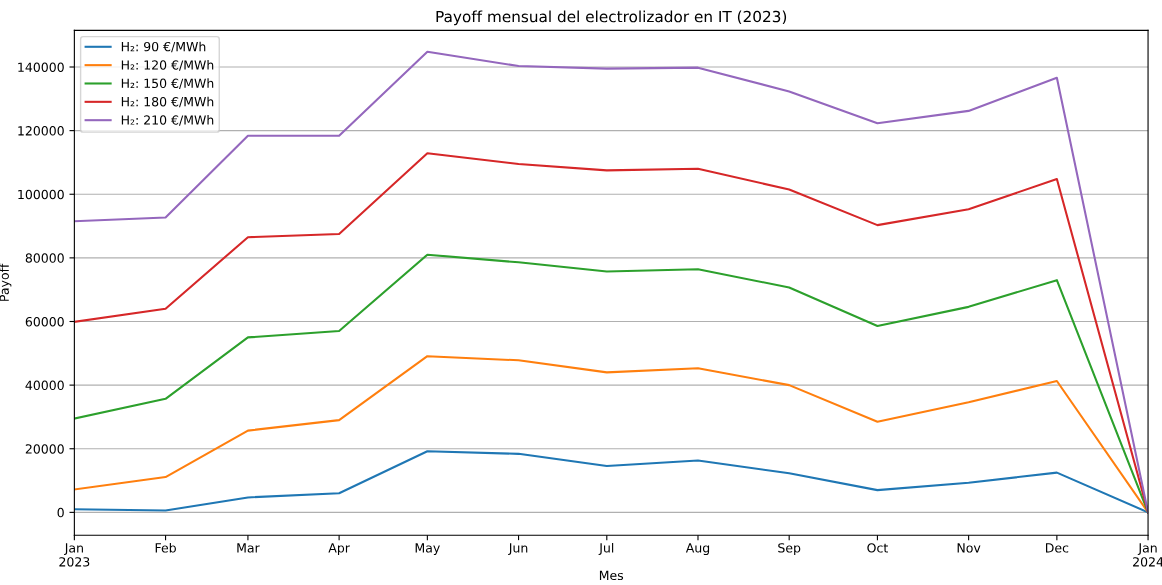  Describe the element at coordinates (518, 549) in the screenshot. I see `x-tick-label: Jun` at that location.